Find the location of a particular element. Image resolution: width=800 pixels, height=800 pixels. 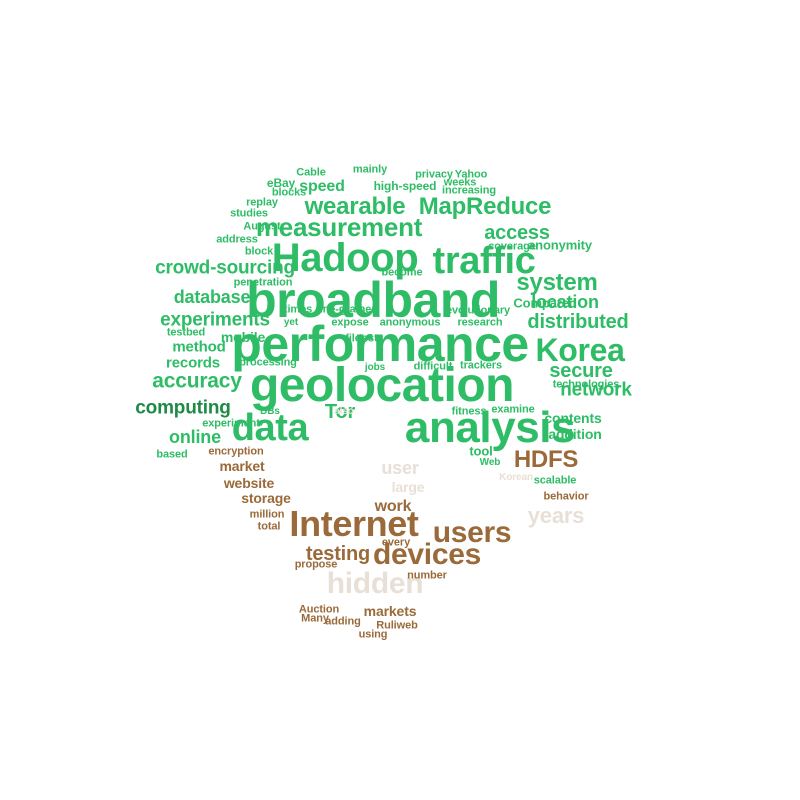

cloud-word: anonymity is located at coordinates (560, 245).